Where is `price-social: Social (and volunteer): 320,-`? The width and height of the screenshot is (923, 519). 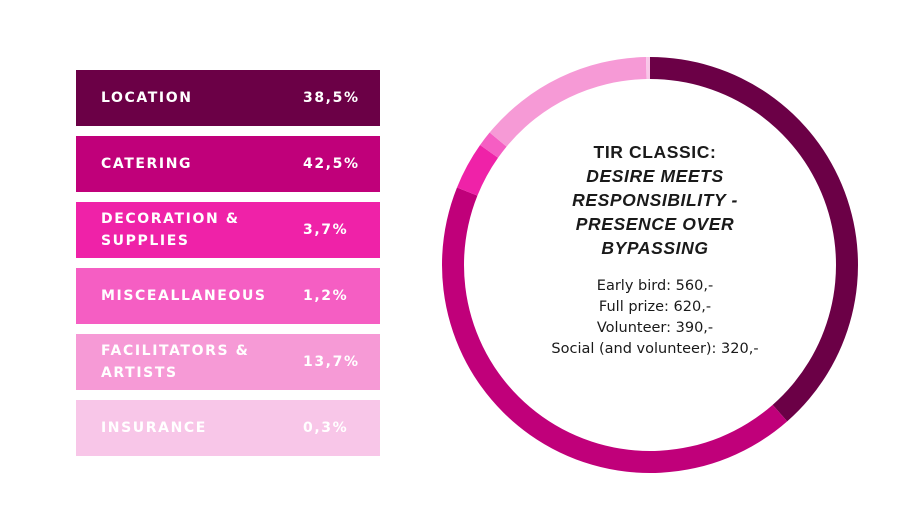 price-social: Social (and volunteer): 320,- is located at coordinates (655, 349).